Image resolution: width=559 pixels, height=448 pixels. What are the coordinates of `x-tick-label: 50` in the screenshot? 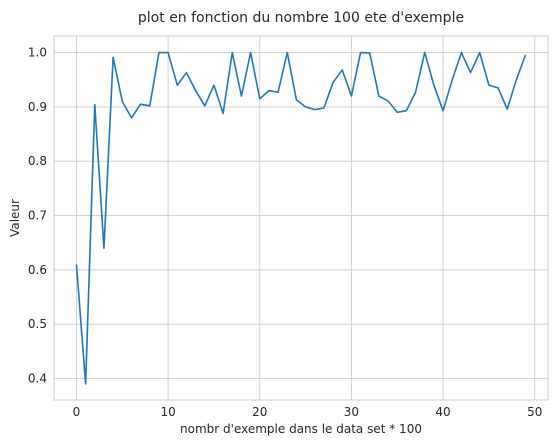 It's located at (534, 412).